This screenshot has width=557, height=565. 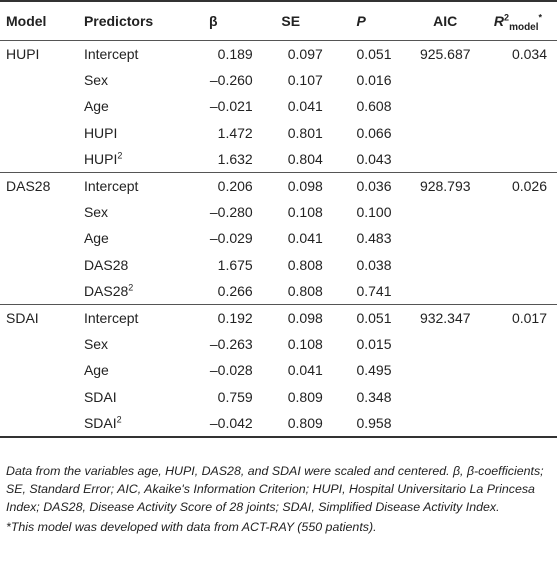 What do you see at coordinates (40, 317) in the screenshot?
I see `cell-model: SDAI` at bounding box center [40, 317].